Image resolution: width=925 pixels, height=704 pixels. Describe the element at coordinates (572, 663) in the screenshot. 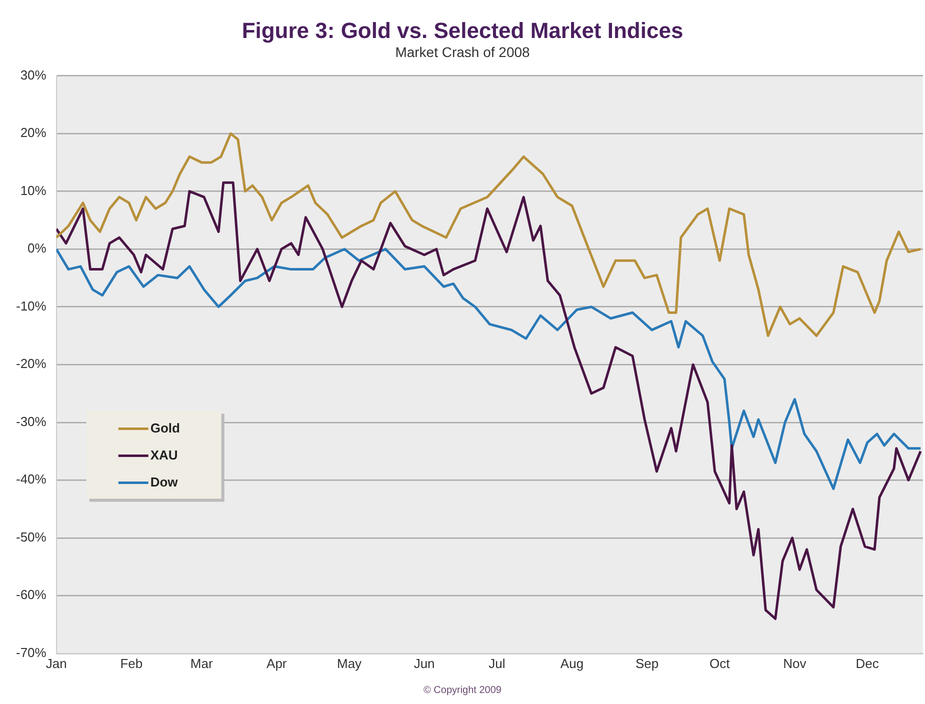

I see `x-tick-label: Aug` at that location.